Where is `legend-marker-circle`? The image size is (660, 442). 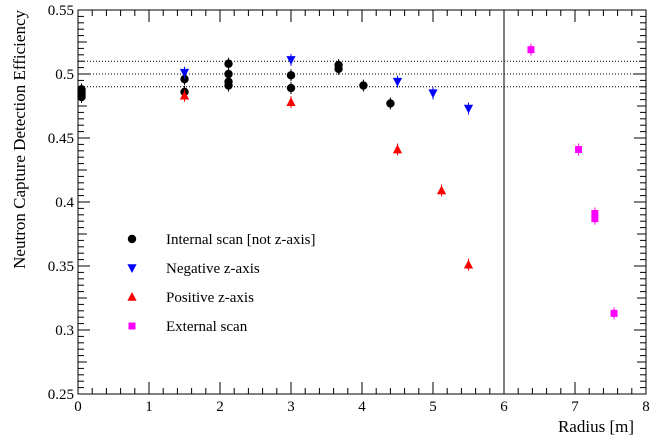 legend-marker-circle is located at coordinates (132, 239).